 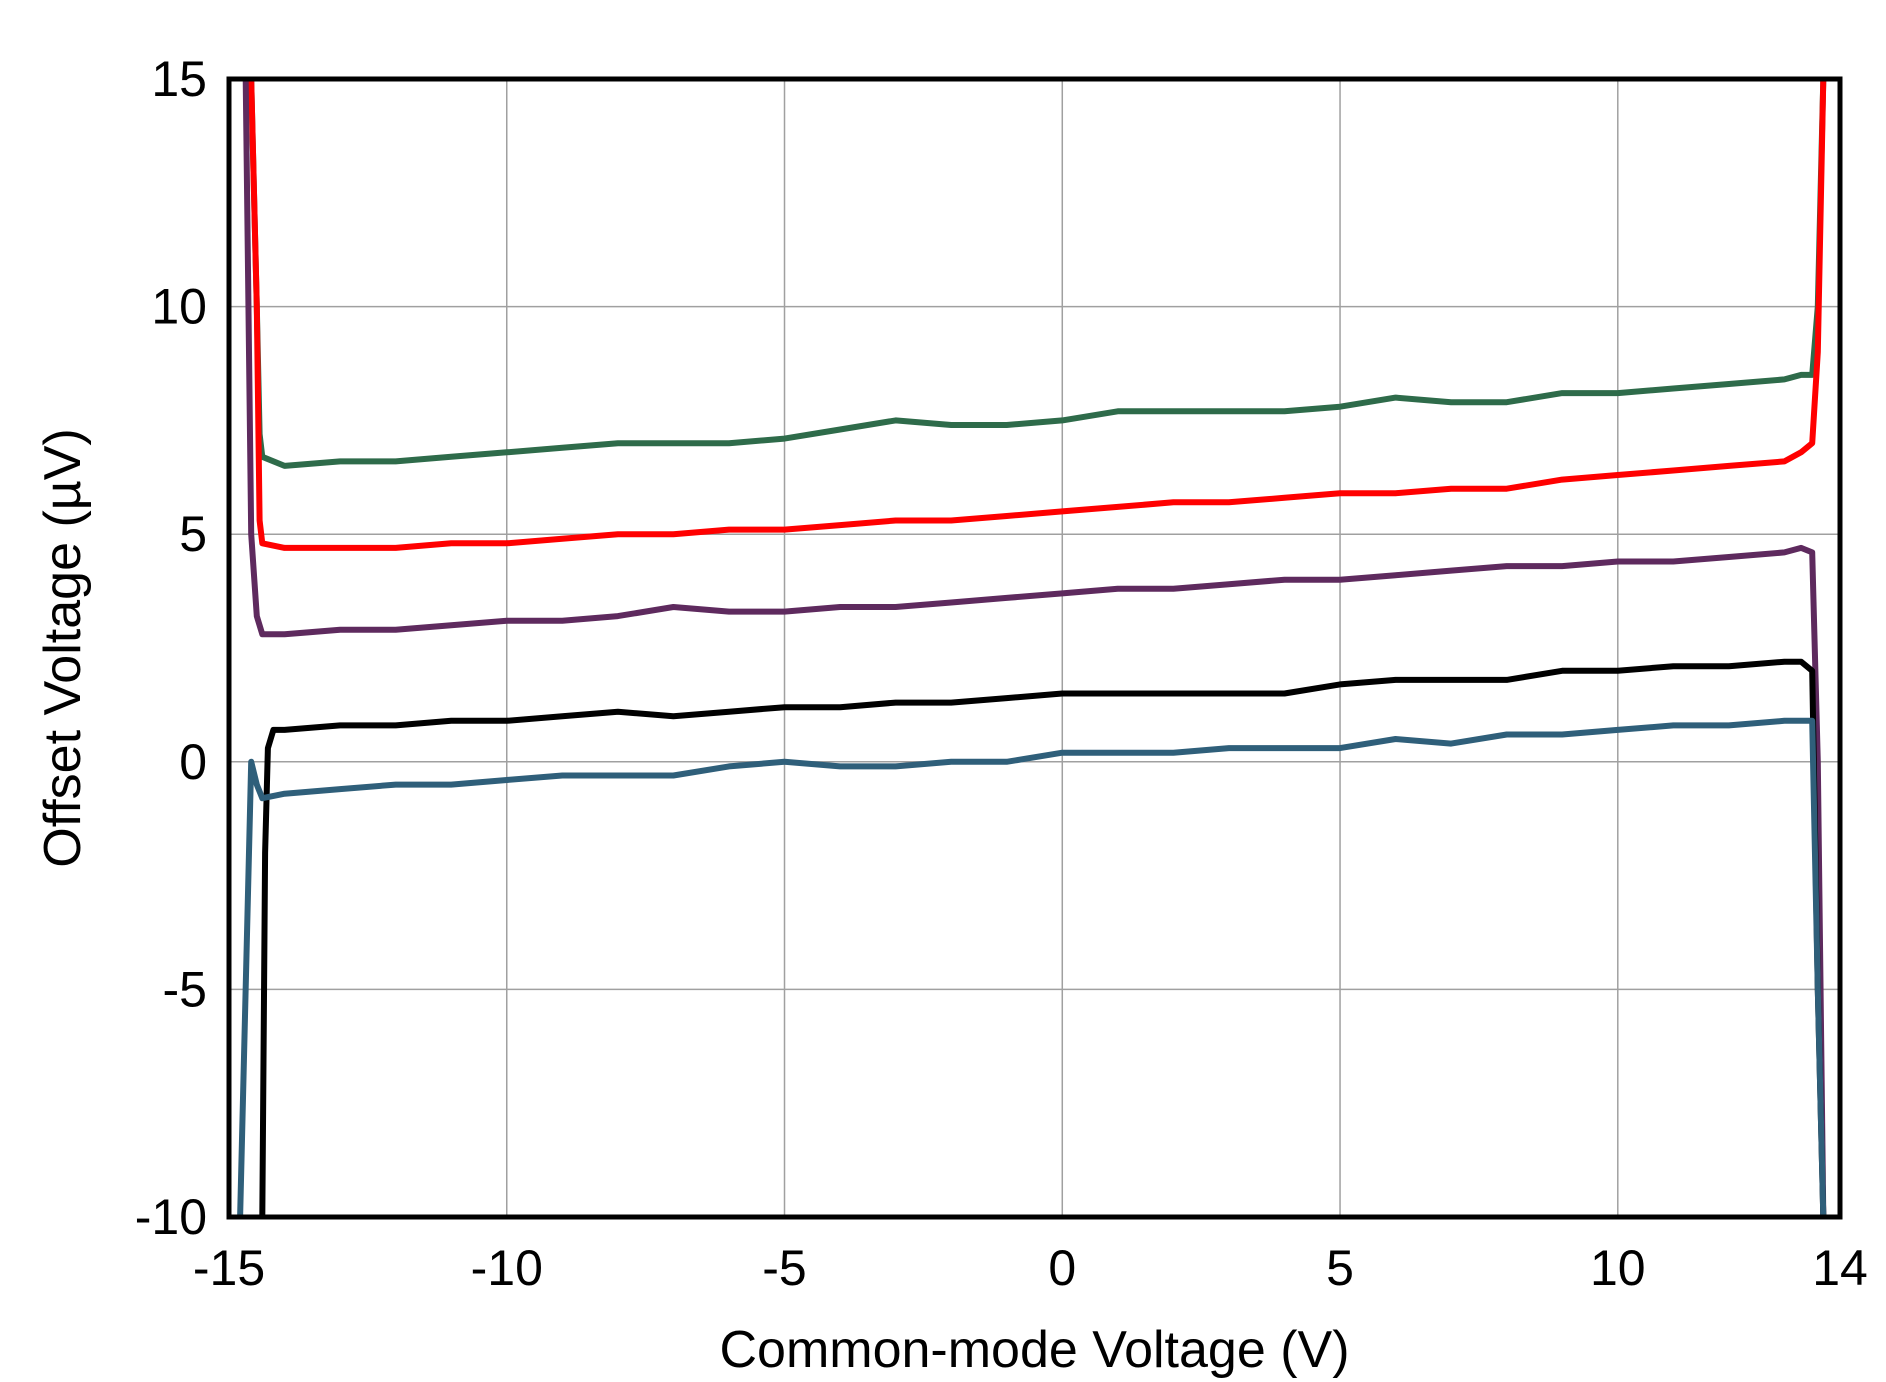 What do you see at coordinates (1840, 1268) in the screenshot?
I see `x-tick-label: 14` at bounding box center [1840, 1268].